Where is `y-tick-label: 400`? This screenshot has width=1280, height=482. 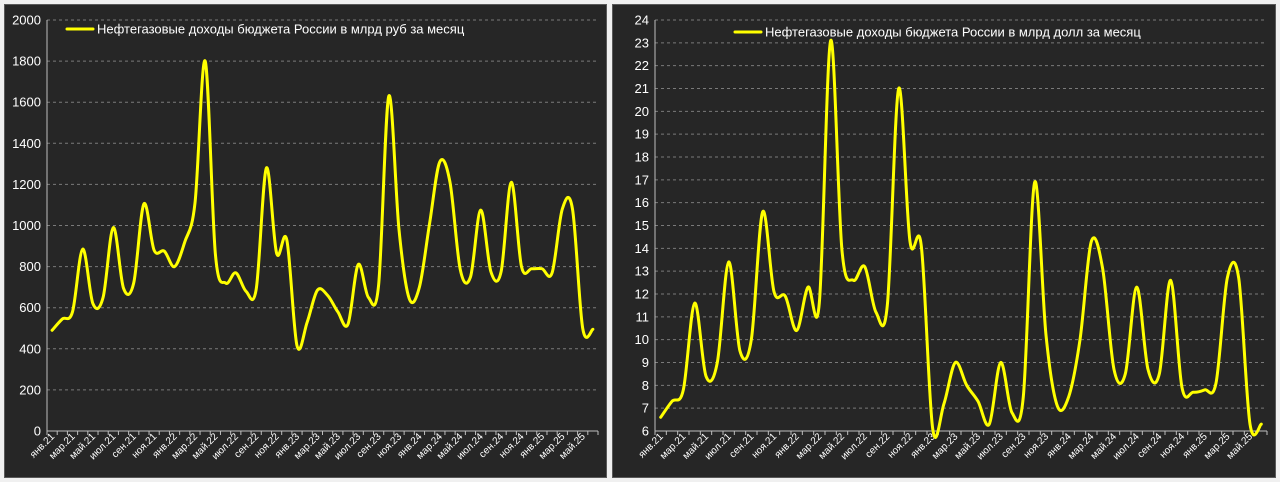
y-tick-label: 400 is located at coordinates (30, 348).